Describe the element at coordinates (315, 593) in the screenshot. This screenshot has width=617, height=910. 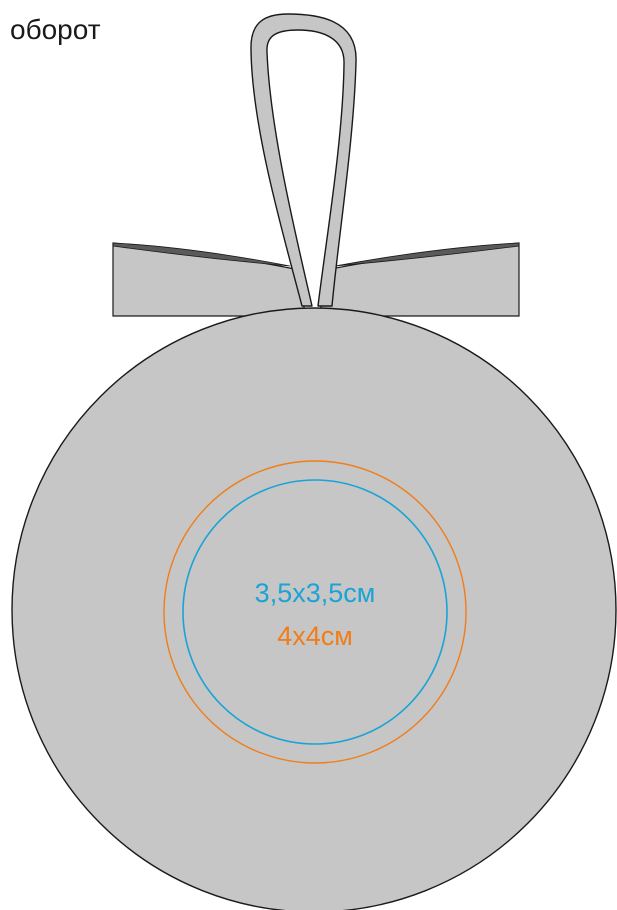
I see `inner-size-label: 3,5x3,5см` at that location.